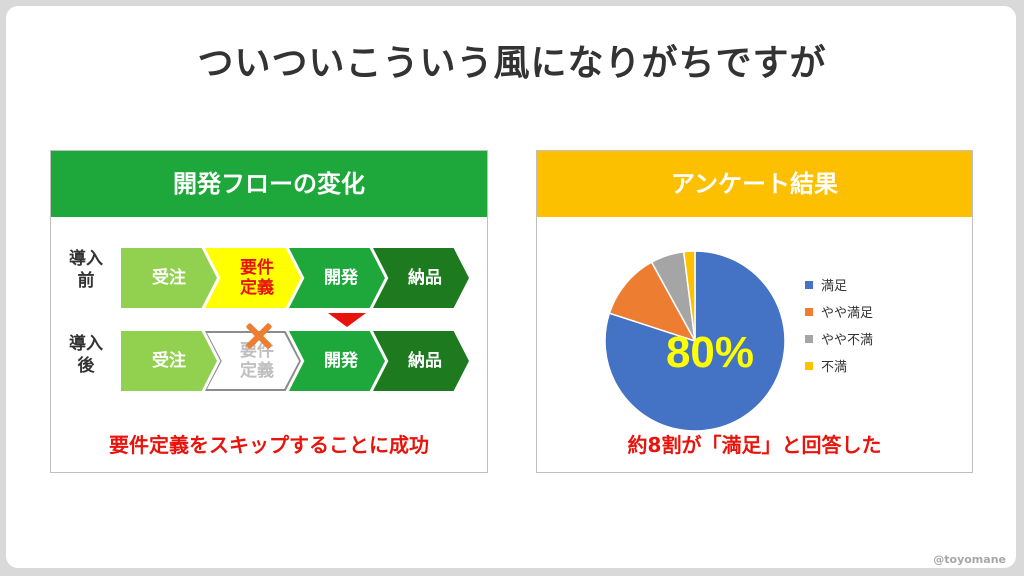 The image size is (1024, 576). Describe the element at coordinates (421, 361) in the screenshot. I see `after-step-delivery: 納品` at that location.